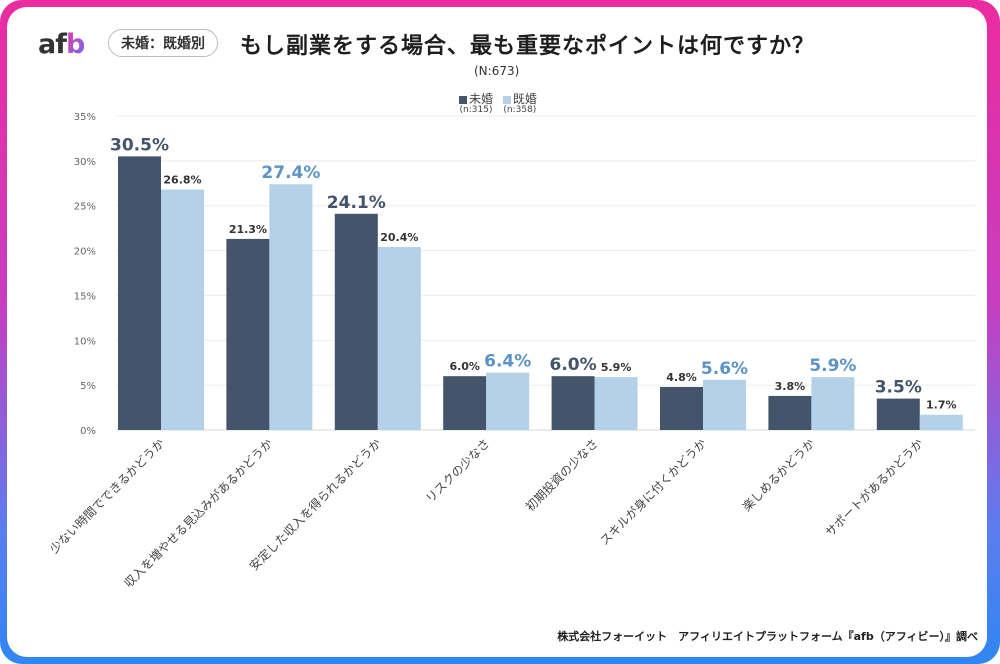 The width and height of the screenshot is (1000, 664). What do you see at coordinates (724, 369) in the screenshot?
I see `data-label-married: 5.6%` at bounding box center [724, 369].